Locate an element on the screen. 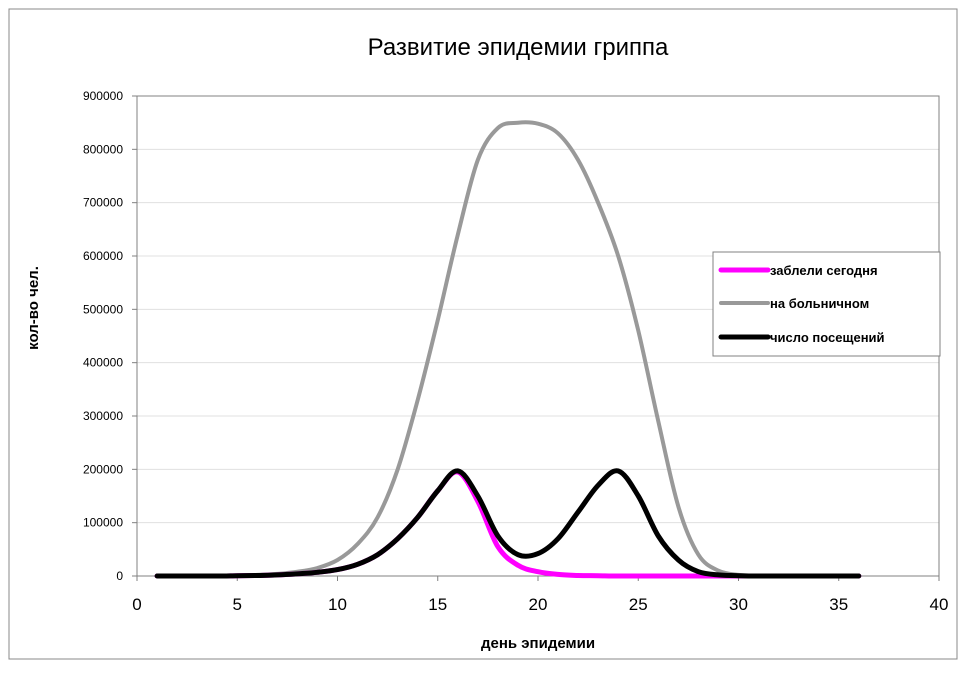 Image resolution: width=966 pixels, height=674 pixels. x-axis-label: день эпидемии is located at coordinates (538, 643).